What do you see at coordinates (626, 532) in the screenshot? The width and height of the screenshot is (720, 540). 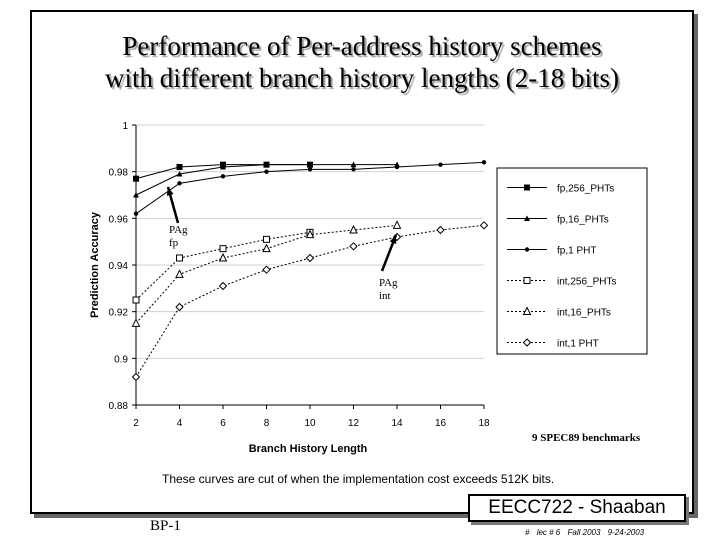 I see `meta-date: 9-24-2003` at bounding box center [626, 532].